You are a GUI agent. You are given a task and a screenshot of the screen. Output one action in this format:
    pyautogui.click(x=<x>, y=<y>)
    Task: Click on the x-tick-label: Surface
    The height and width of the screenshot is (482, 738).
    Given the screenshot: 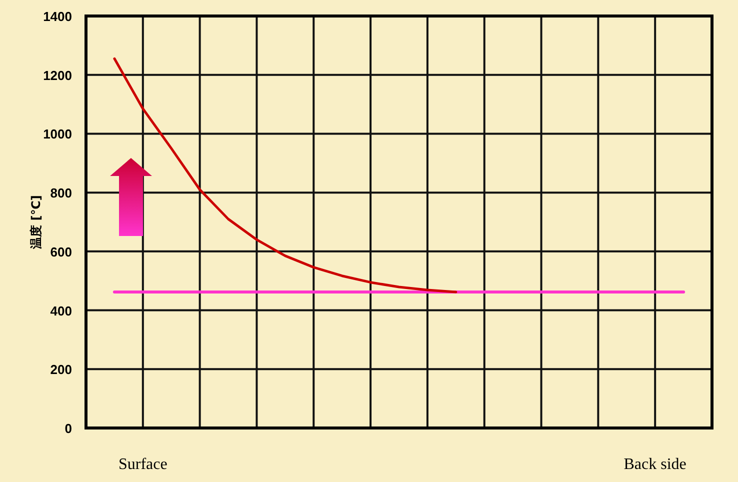 What is the action you would take?
    pyautogui.click(x=143, y=464)
    